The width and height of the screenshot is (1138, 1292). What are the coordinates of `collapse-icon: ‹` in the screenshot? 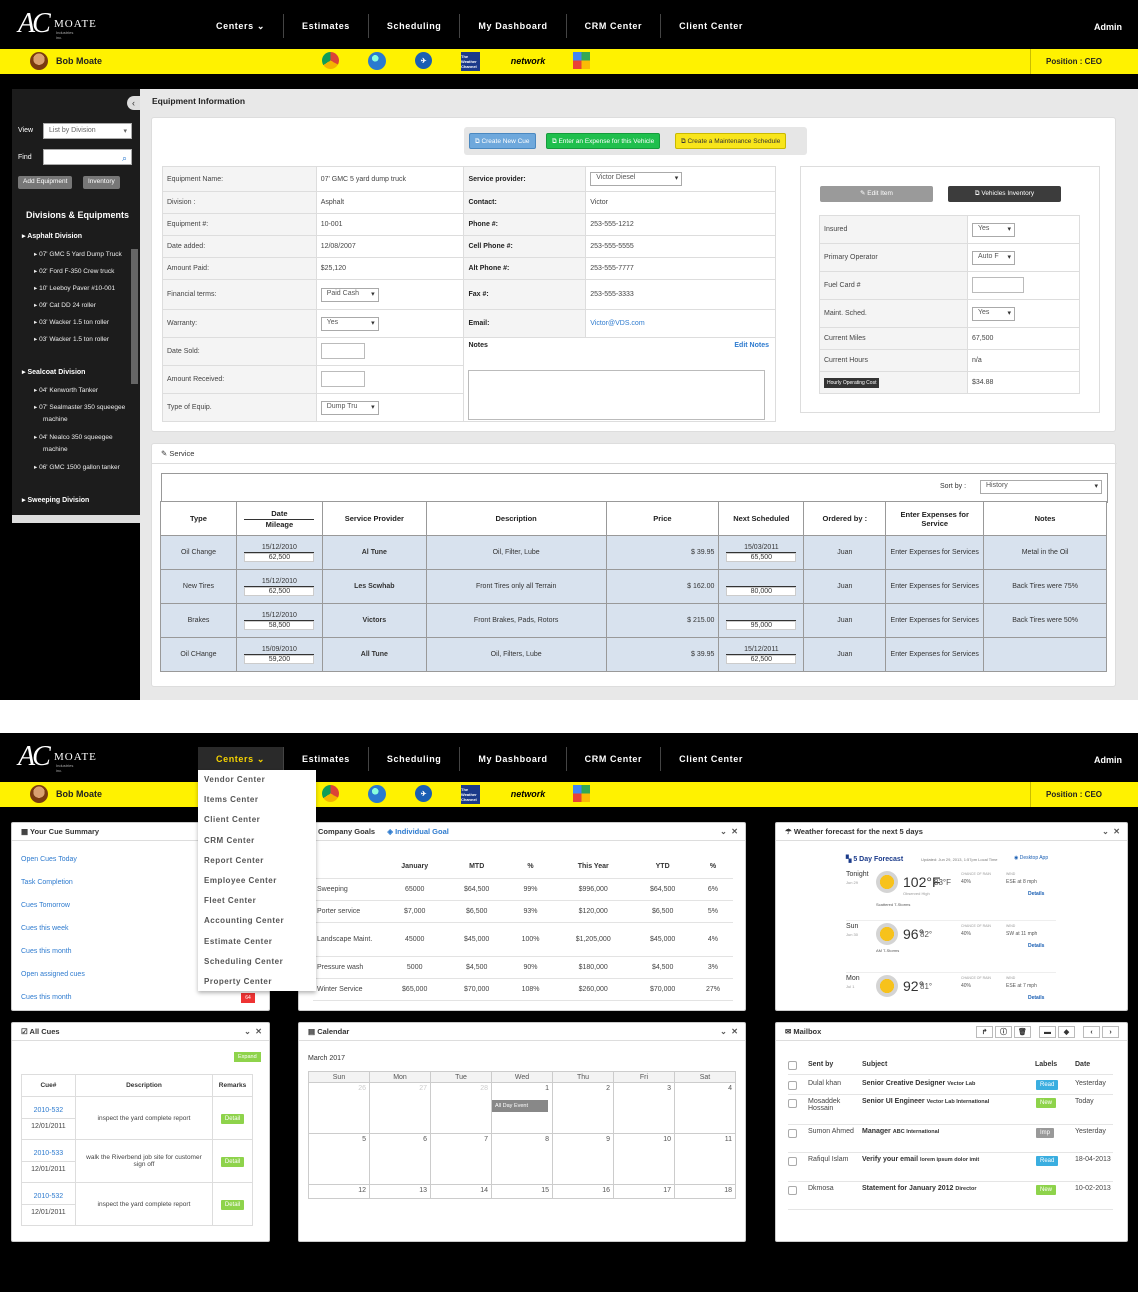 It's located at (133, 103).